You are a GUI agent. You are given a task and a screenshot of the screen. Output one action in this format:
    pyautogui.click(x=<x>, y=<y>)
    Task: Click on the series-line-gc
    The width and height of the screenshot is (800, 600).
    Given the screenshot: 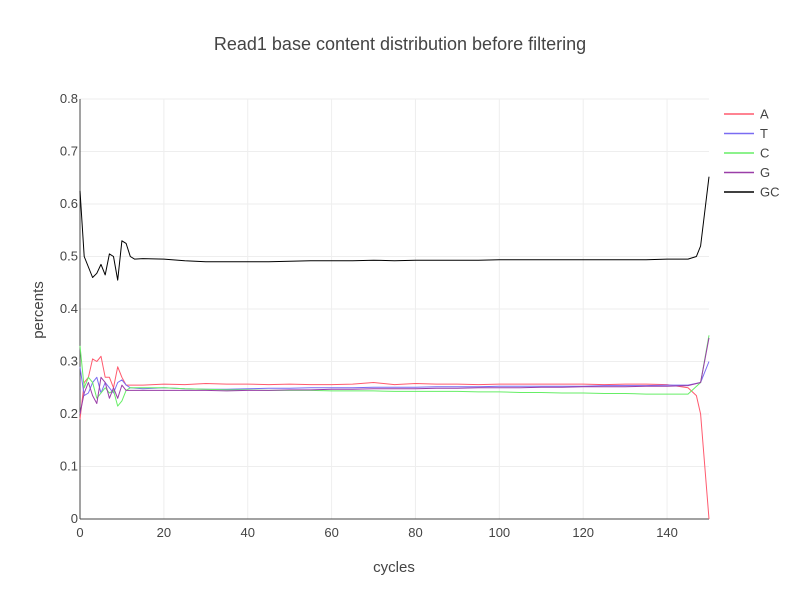 What is the action you would take?
    pyautogui.click(x=394, y=228)
    